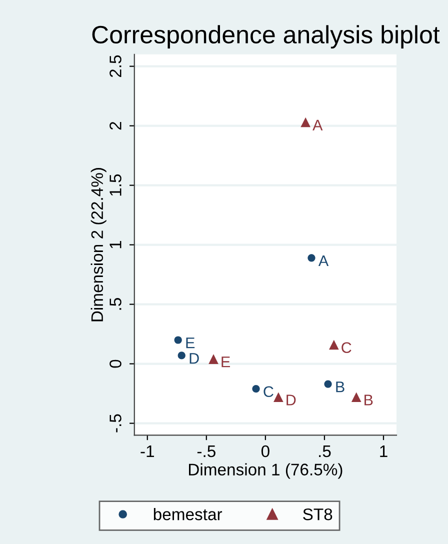 The height and width of the screenshot is (544, 448). What do you see at coordinates (384, 451) in the screenshot?
I see `x-tick-label: 1` at bounding box center [384, 451].